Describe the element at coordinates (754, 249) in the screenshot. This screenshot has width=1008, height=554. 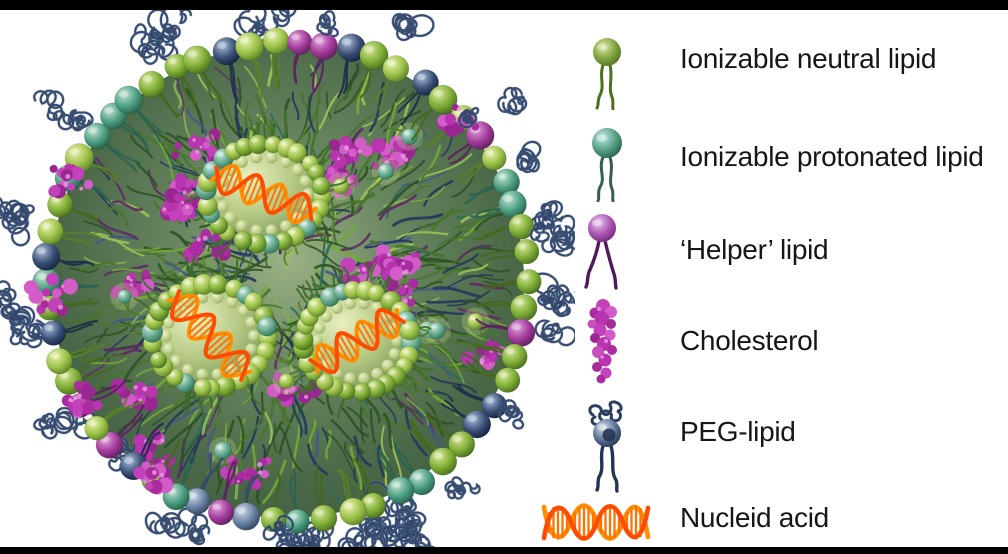
I see `legend-item-label: ‘Helper’ lipid` at that location.